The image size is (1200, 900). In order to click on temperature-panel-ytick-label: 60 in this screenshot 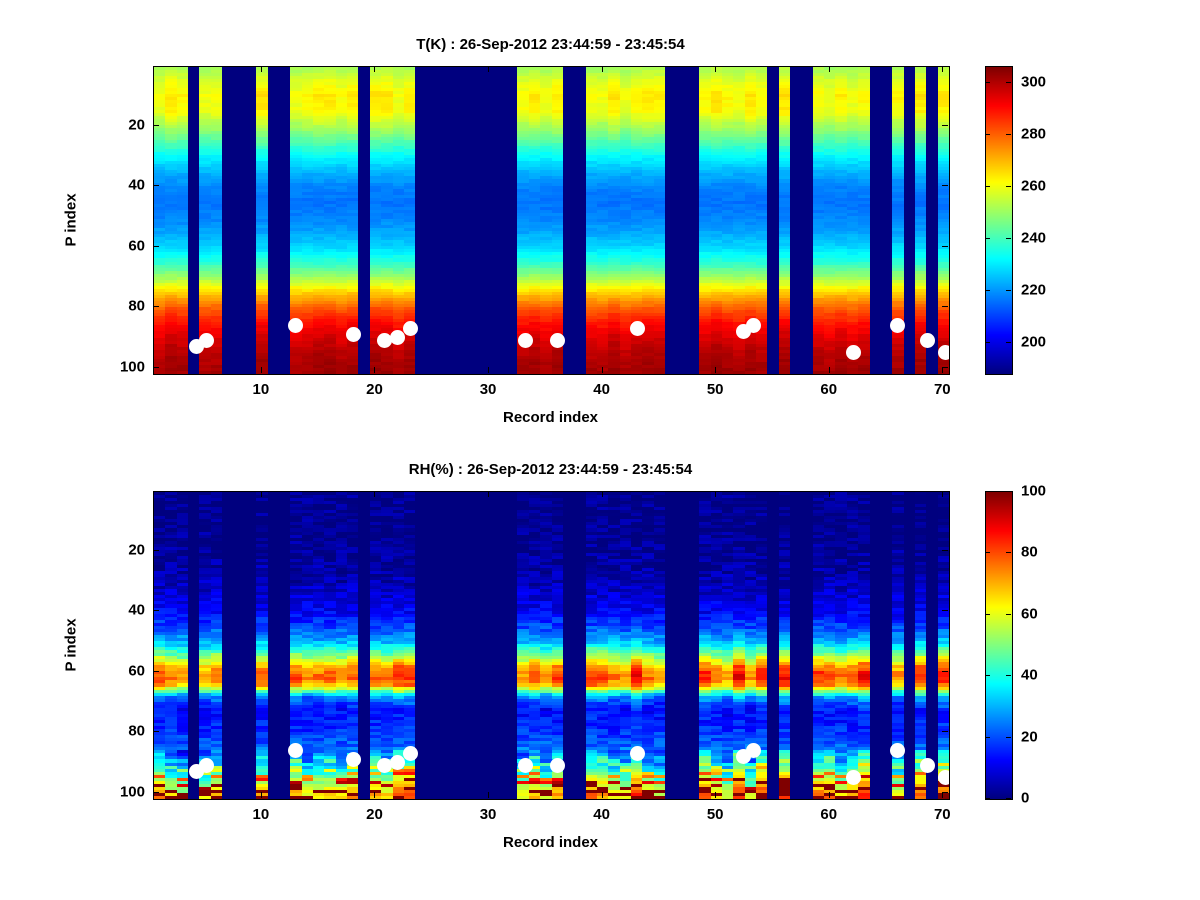, I will do `click(136, 246)`.